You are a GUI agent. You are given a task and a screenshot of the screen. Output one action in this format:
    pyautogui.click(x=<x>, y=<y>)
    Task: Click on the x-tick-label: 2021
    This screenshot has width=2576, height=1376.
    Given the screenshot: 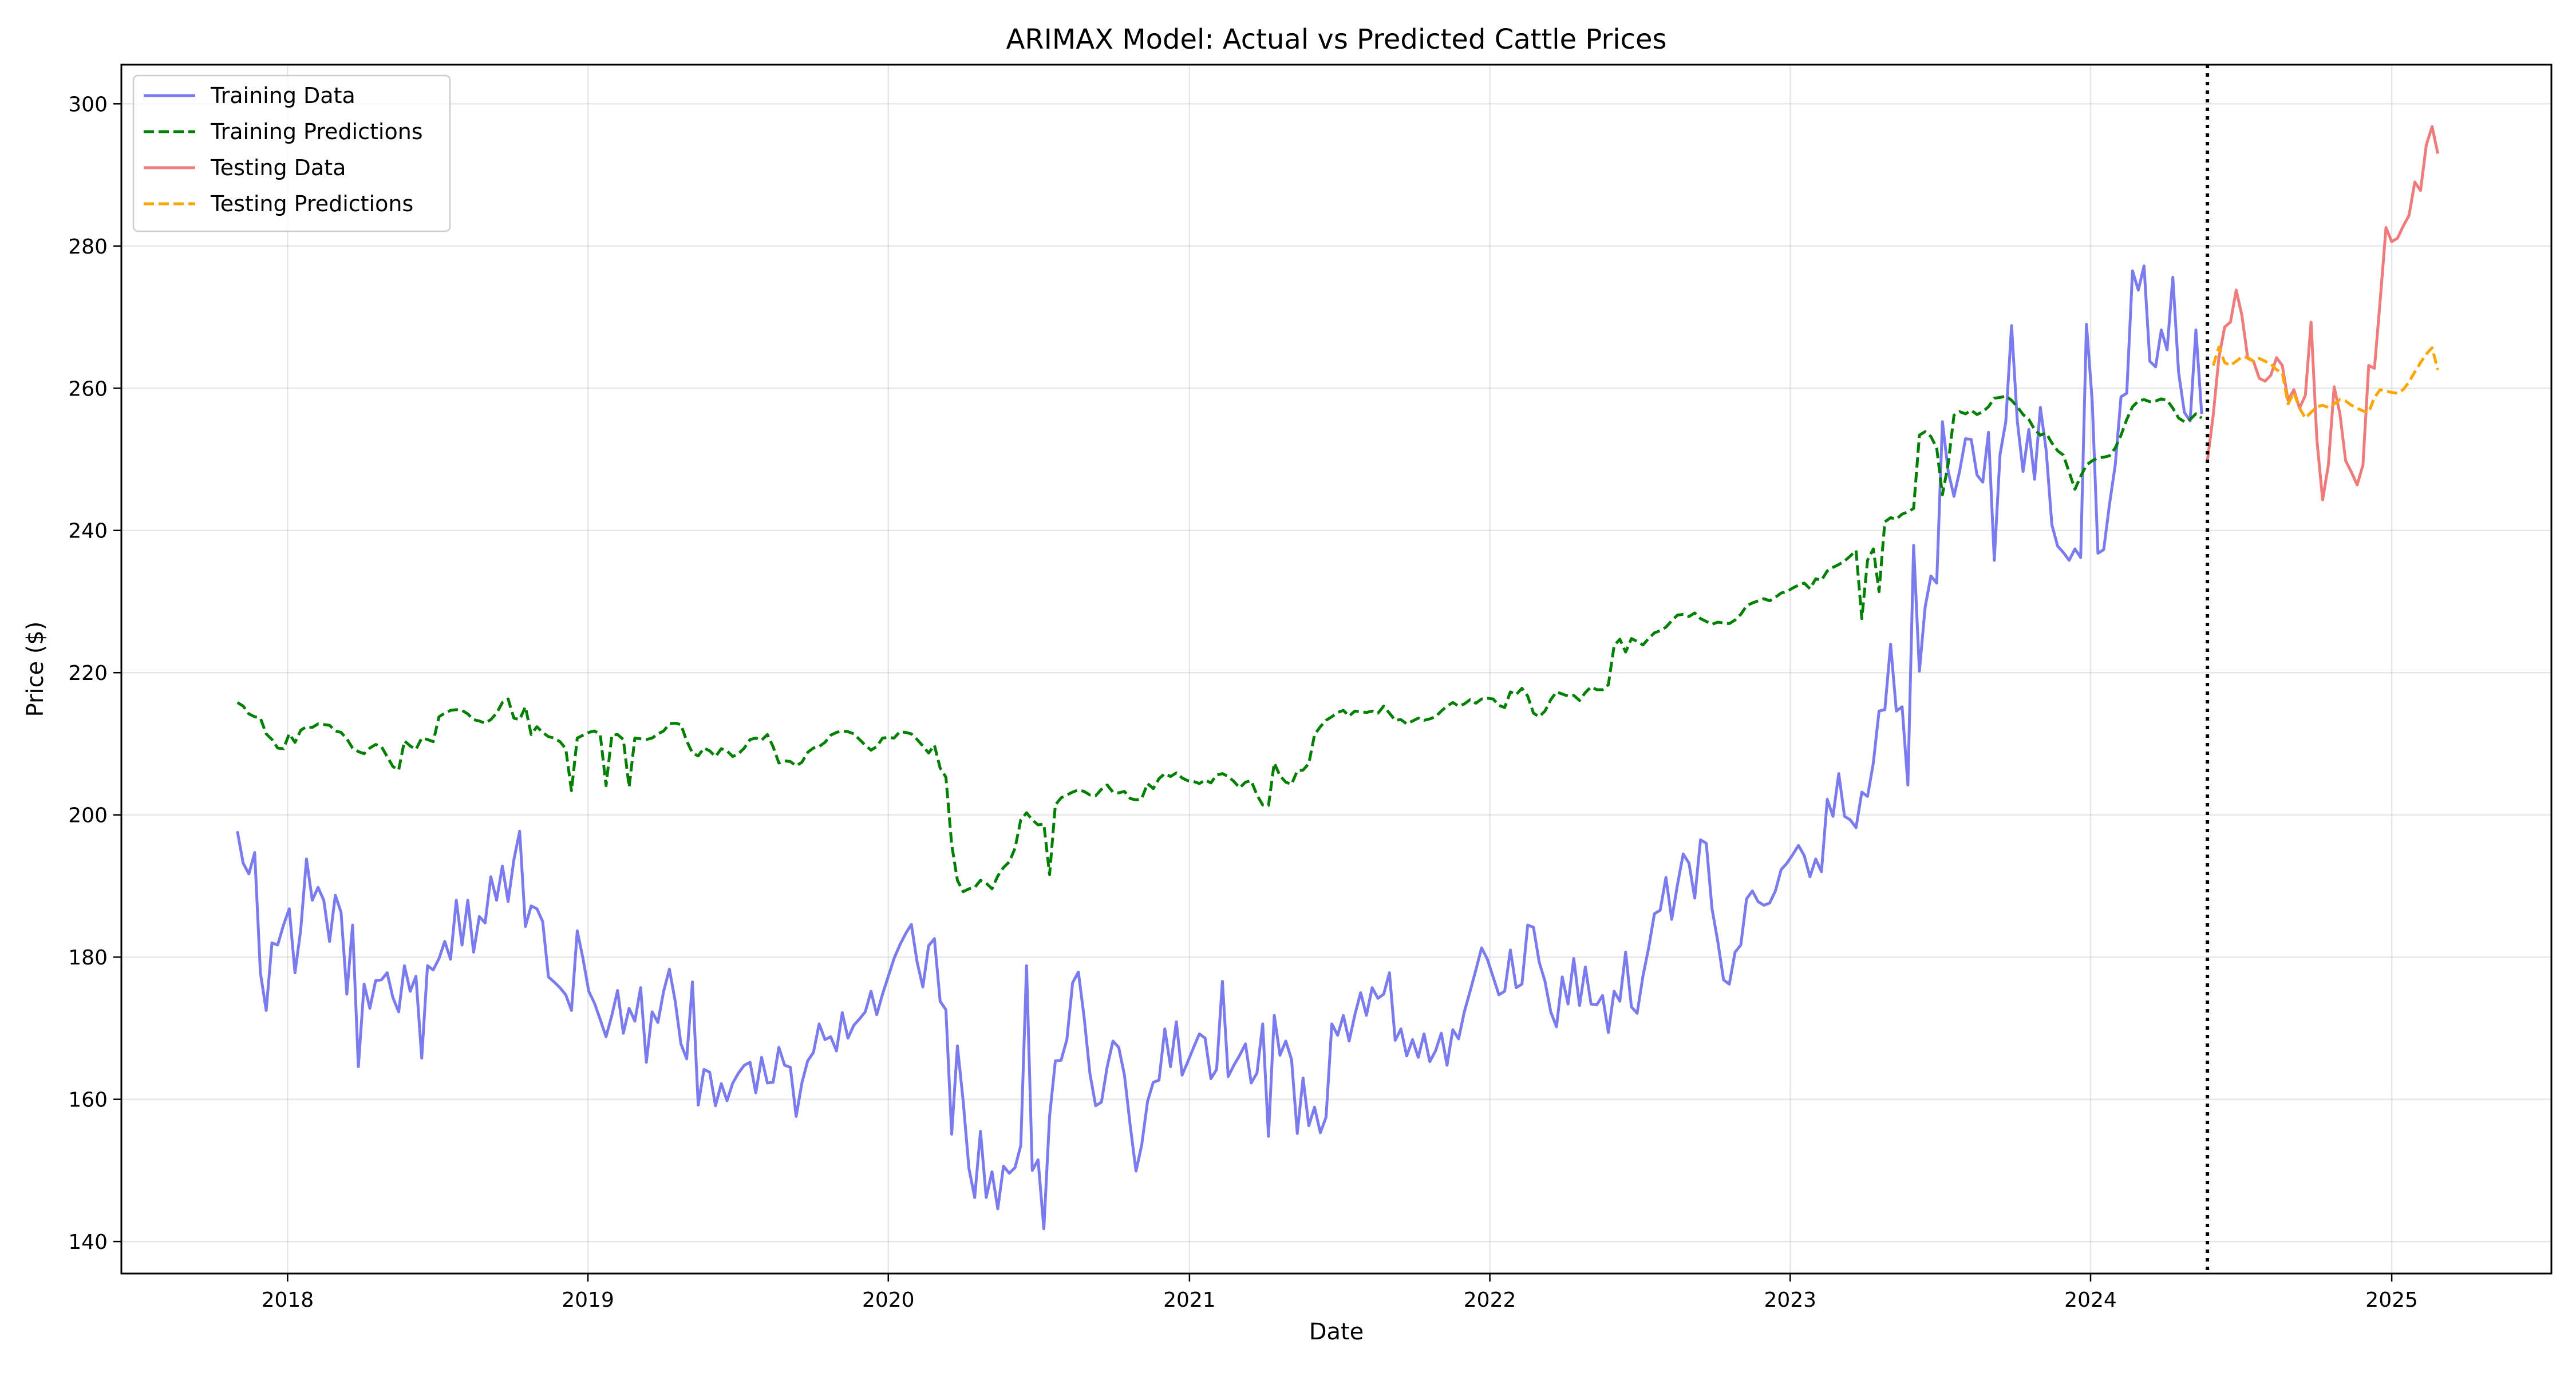 What is the action you would take?
    pyautogui.click(x=1189, y=1300)
    